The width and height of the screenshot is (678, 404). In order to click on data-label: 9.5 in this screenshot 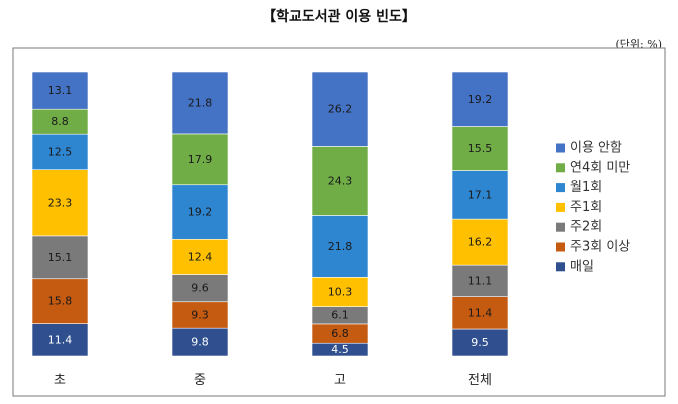, I will do `click(480, 342)`.